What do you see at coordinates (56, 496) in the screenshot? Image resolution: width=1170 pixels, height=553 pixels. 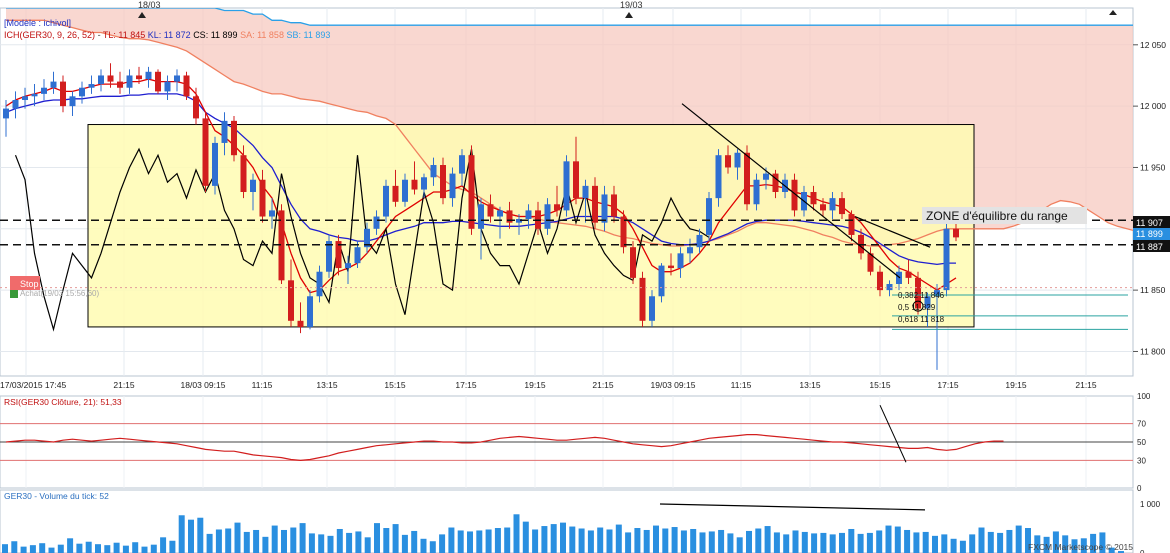 I see `volume-title: GER30 - Volume du tick: 52` at bounding box center [56, 496].